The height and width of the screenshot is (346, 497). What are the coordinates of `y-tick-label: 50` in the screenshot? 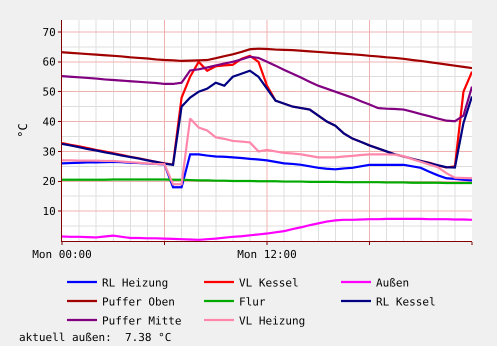 It's located at (49, 92).